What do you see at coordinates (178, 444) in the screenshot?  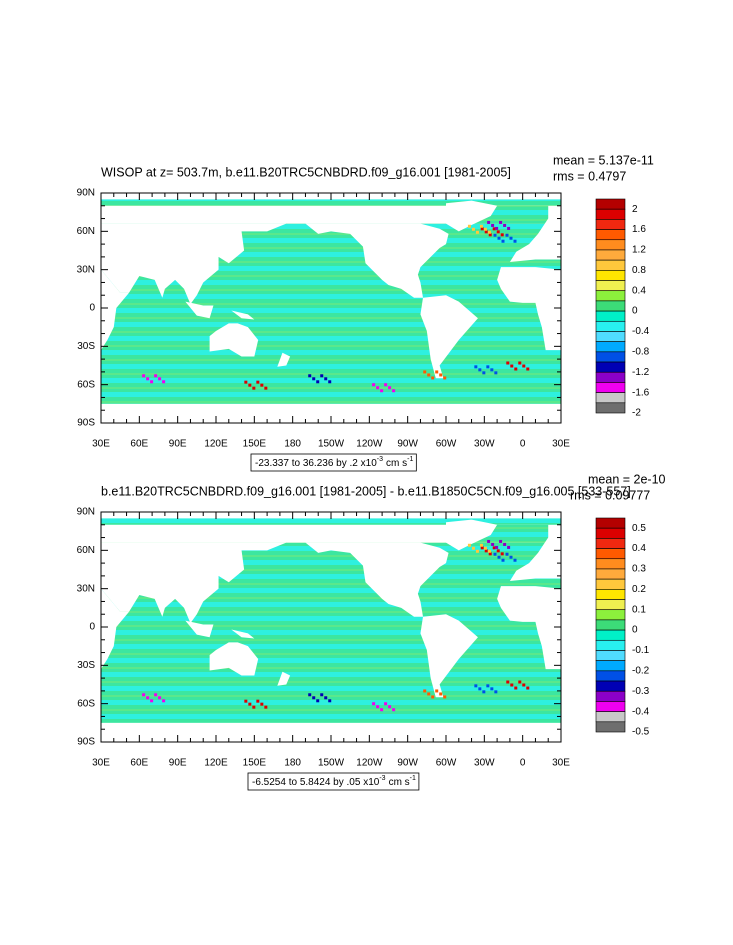 I see `lon-label: 90E` at bounding box center [178, 444].